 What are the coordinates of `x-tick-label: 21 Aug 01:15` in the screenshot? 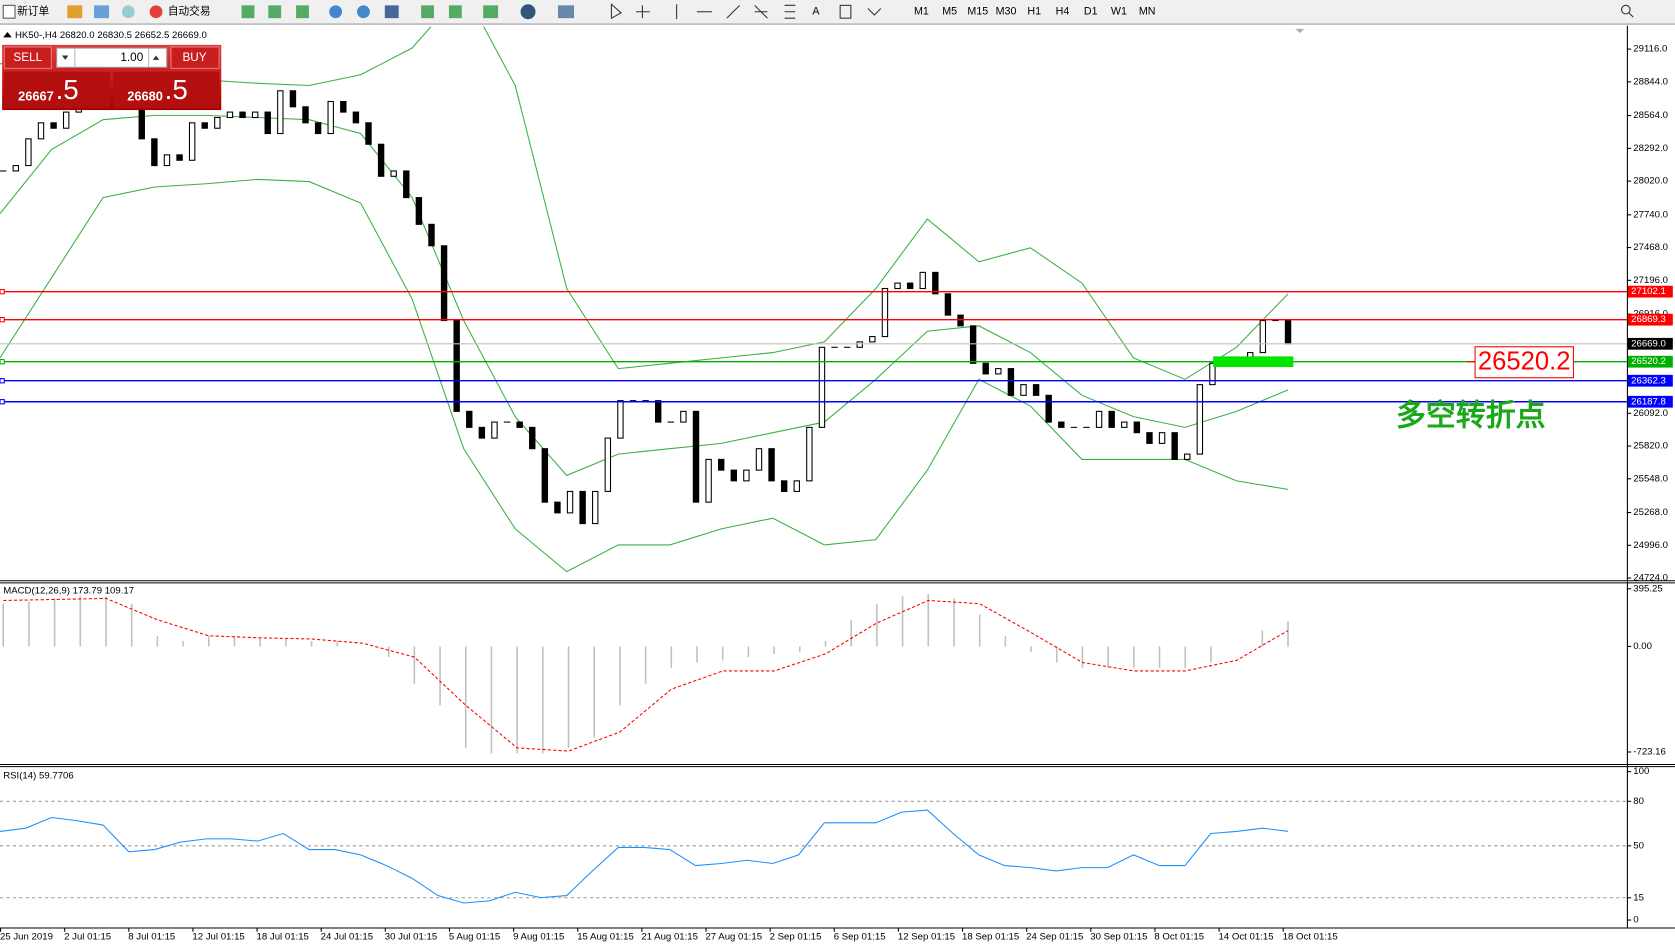 It's located at (669, 937).